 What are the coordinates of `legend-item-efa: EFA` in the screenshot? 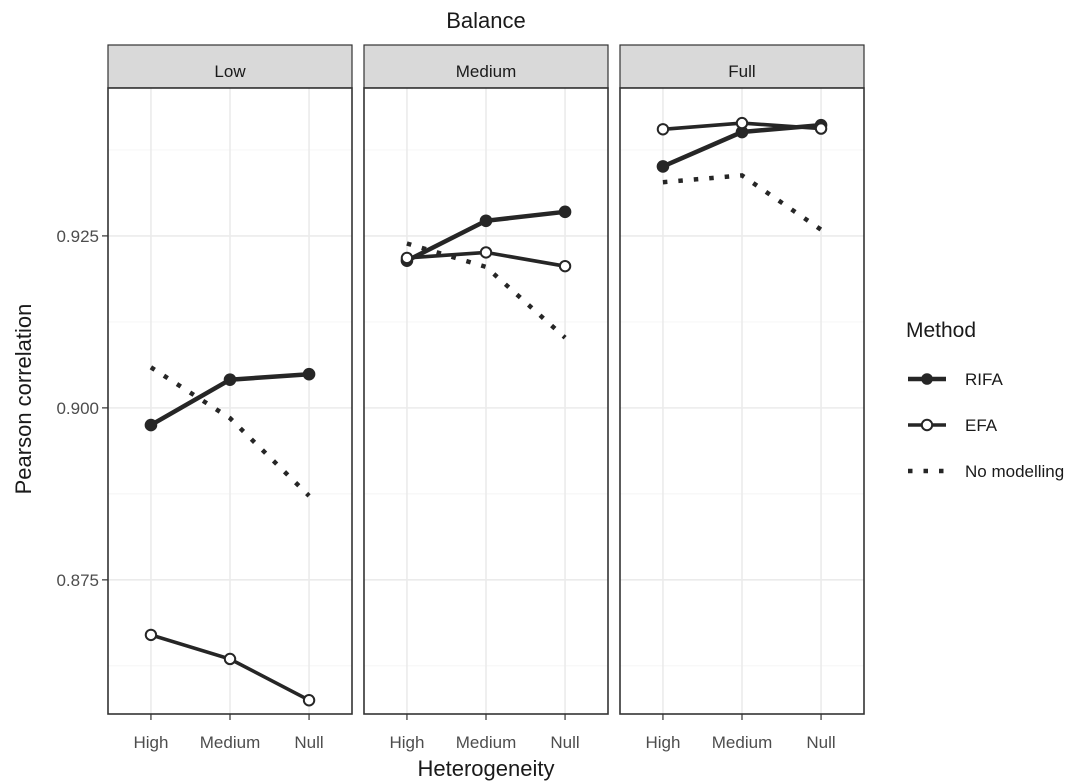 It's located at (953, 425).